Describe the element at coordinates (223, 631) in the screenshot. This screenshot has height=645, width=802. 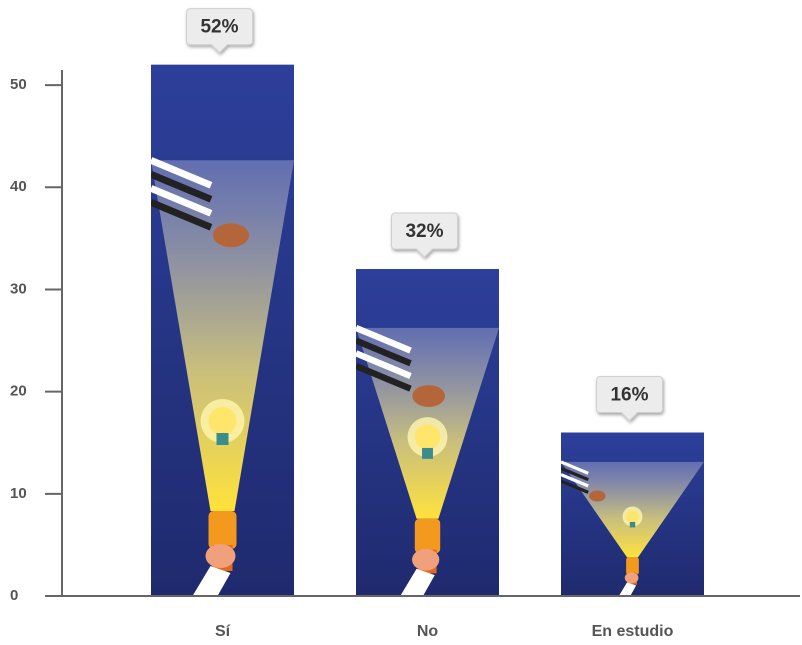
I see `x-tick-label: Sí` at that location.